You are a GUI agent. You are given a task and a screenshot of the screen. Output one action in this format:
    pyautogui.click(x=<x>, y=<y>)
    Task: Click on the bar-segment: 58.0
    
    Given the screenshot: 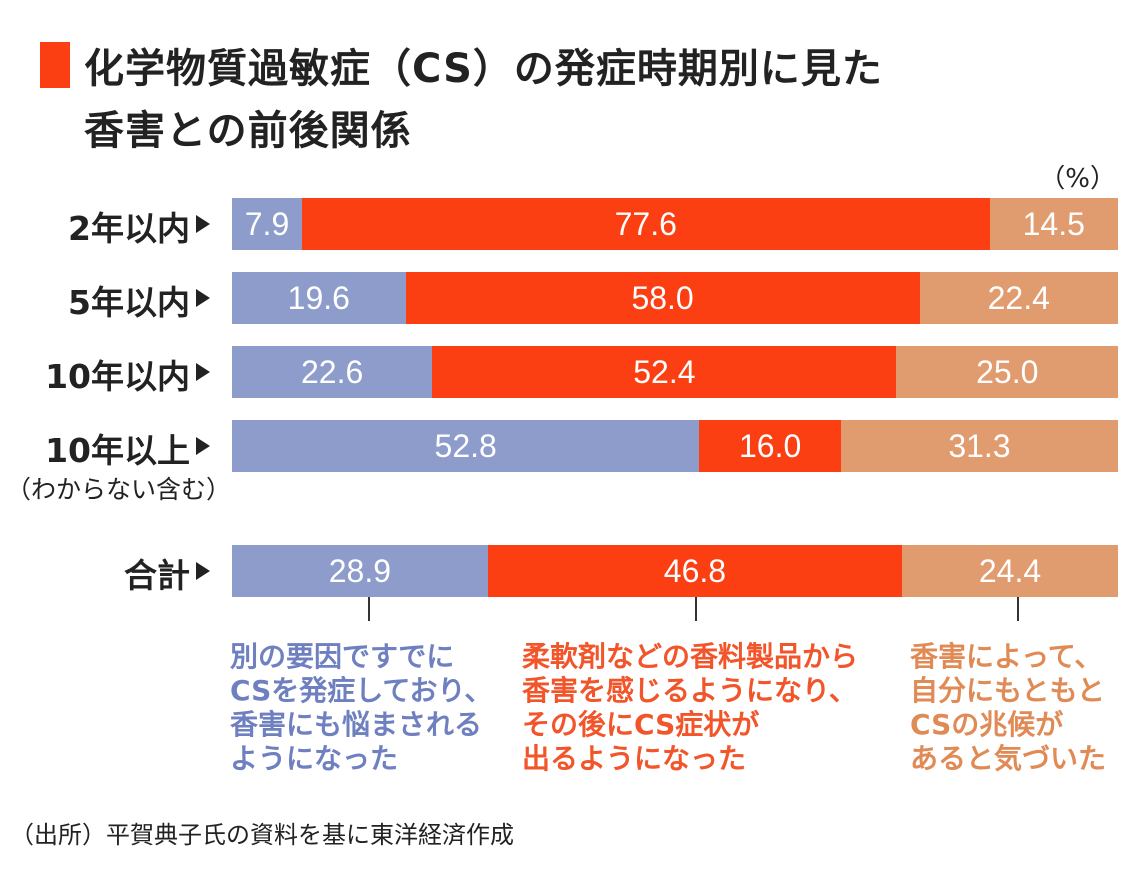 What is the action you would take?
    pyautogui.click(x=662, y=298)
    